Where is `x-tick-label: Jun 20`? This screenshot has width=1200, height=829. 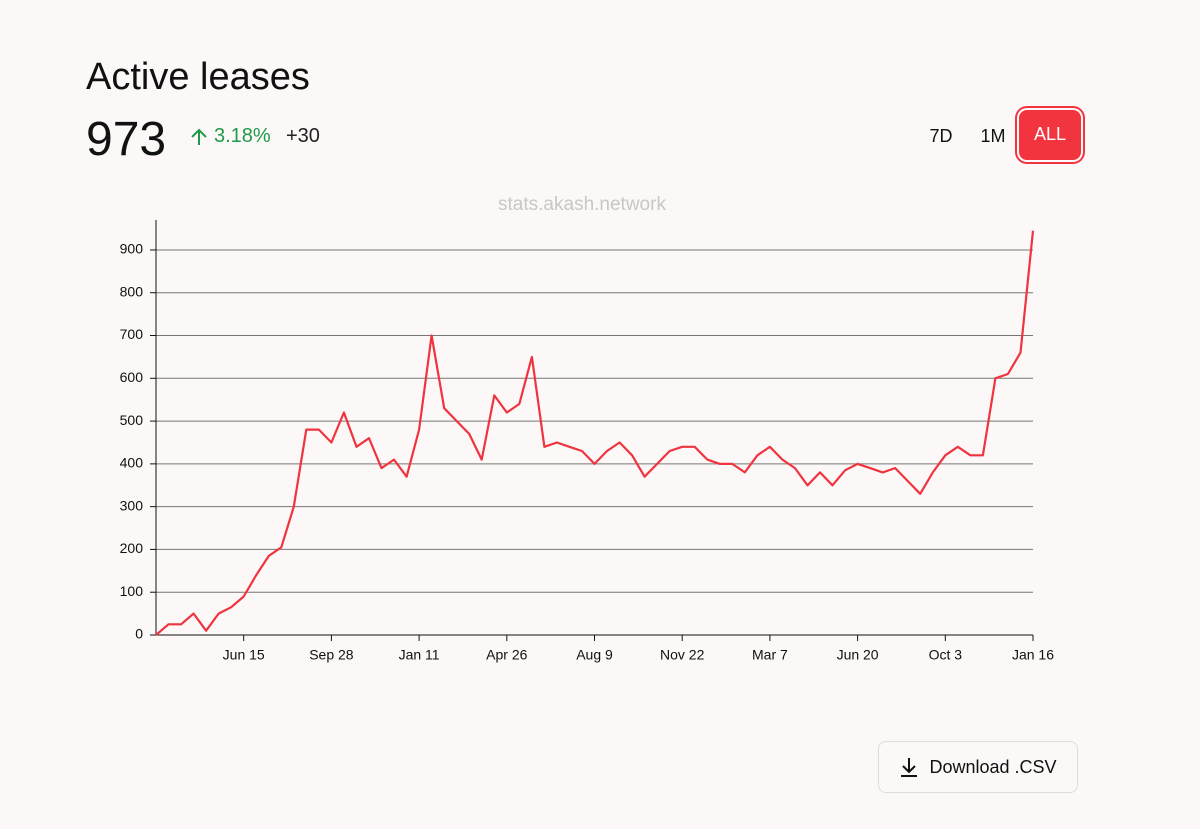 x-tick-label: Jun 20 is located at coordinates (858, 655).